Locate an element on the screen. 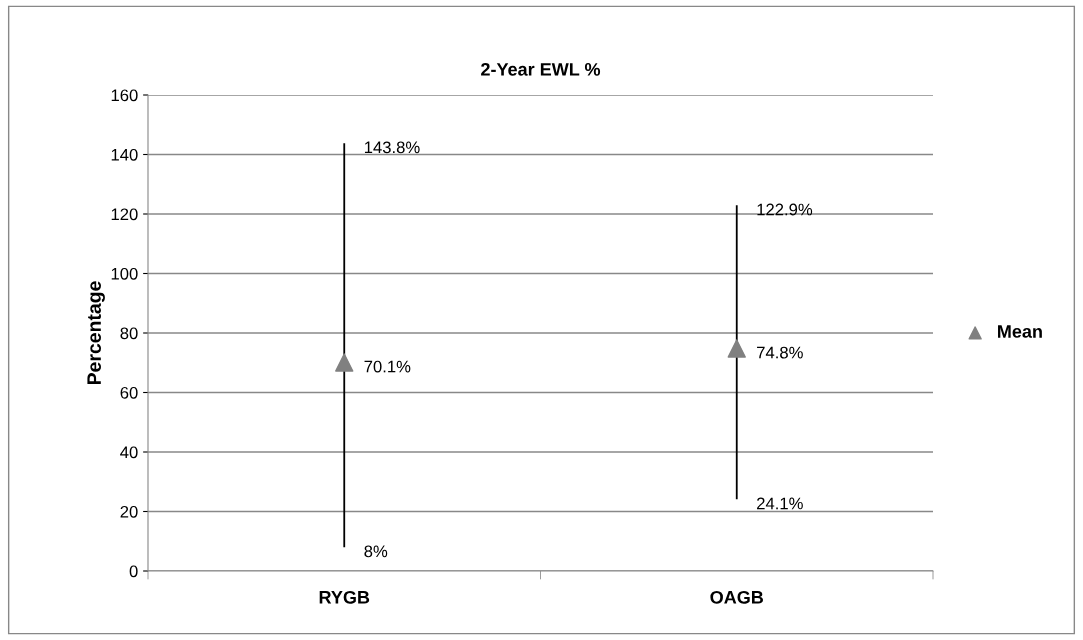 This screenshot has height=640, width=1083. x-tick-label: OAGB is located at coordinates (737, 597).